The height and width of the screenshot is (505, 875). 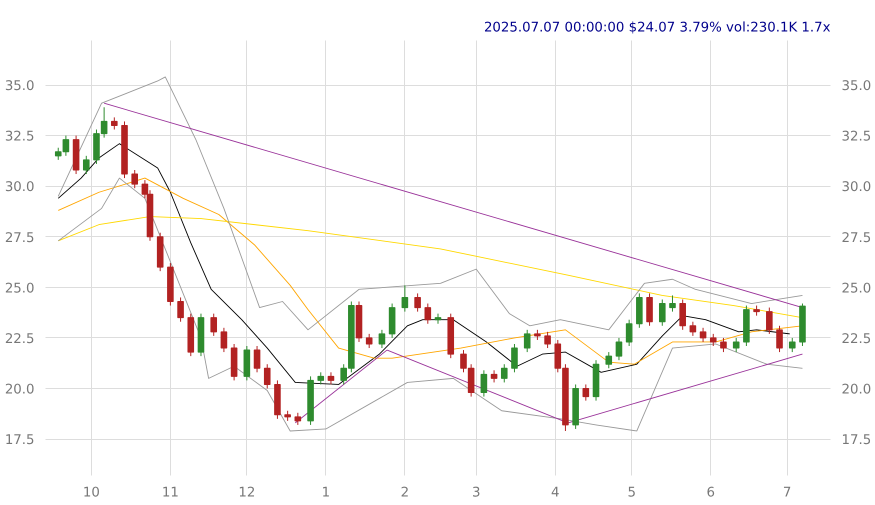 What do you see at coordinates (19, 390) in the screenshot?
I see `y-tick-label: 20.0` at bounding box center [19, 390].